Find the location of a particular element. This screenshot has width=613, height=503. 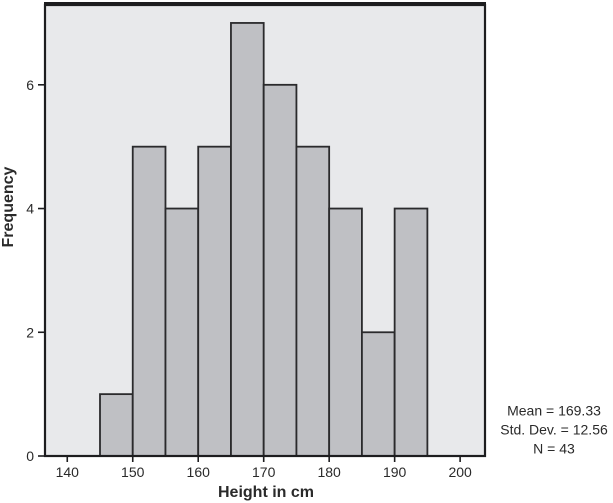

stat-n: N = 43 is located at coordinates (554, 448).